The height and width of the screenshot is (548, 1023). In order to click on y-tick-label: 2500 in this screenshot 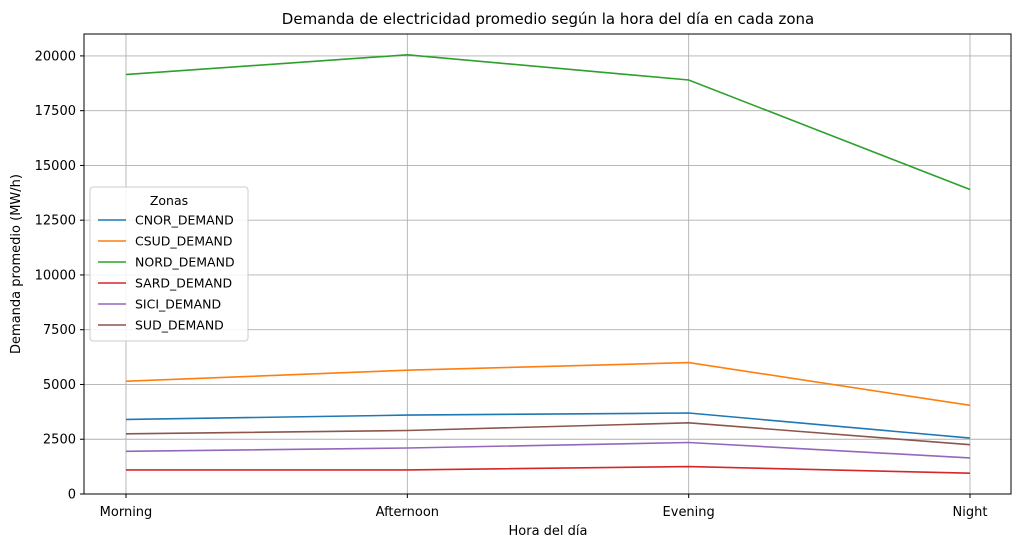, I will do `click(59, 440)`.